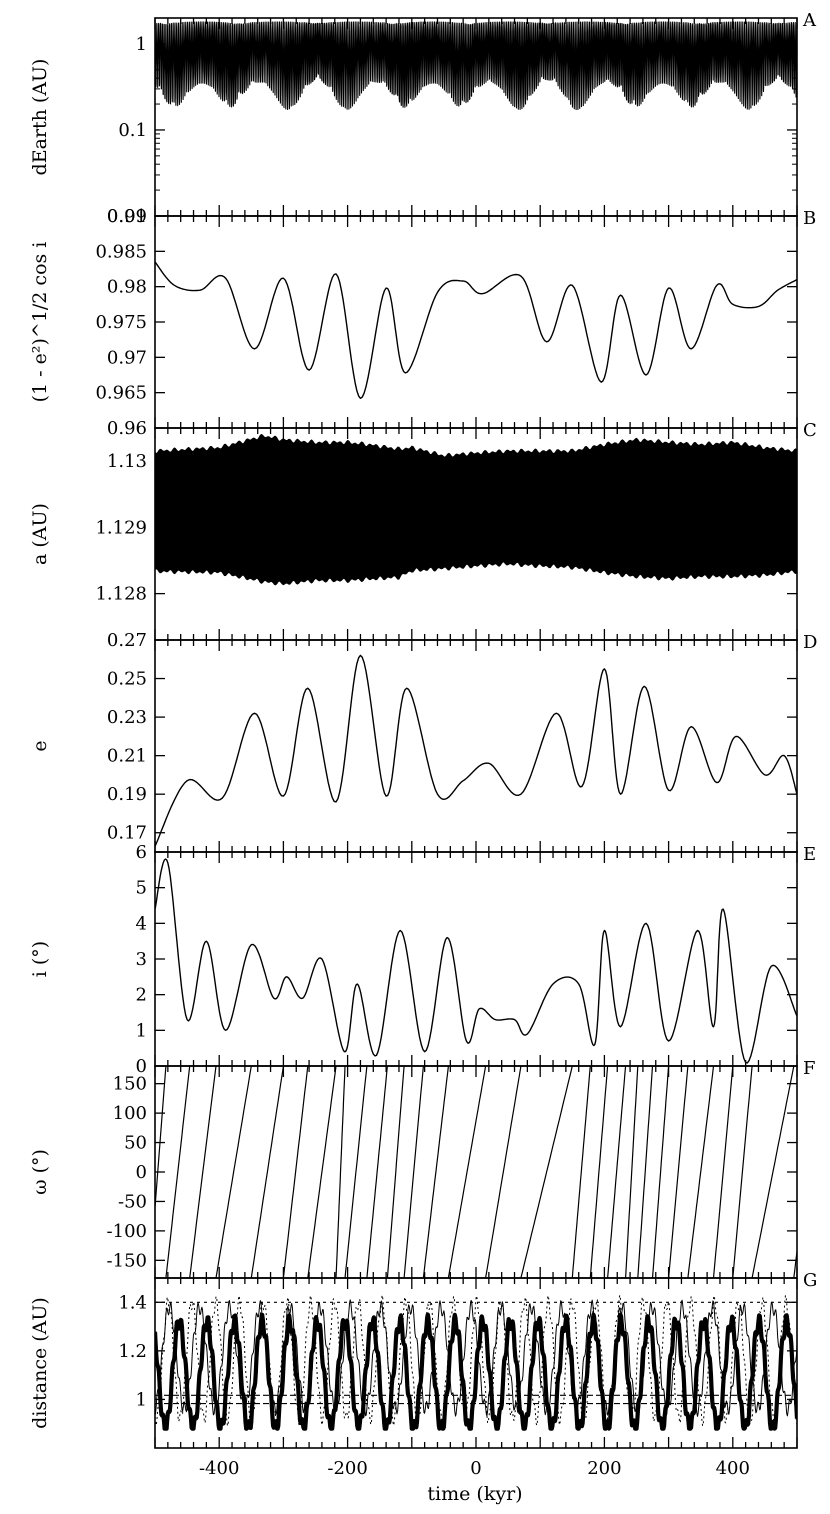  Describe the element at coordinates (141, 995) in the screenshot. I see `y-tick-label-E: 2` at that location.